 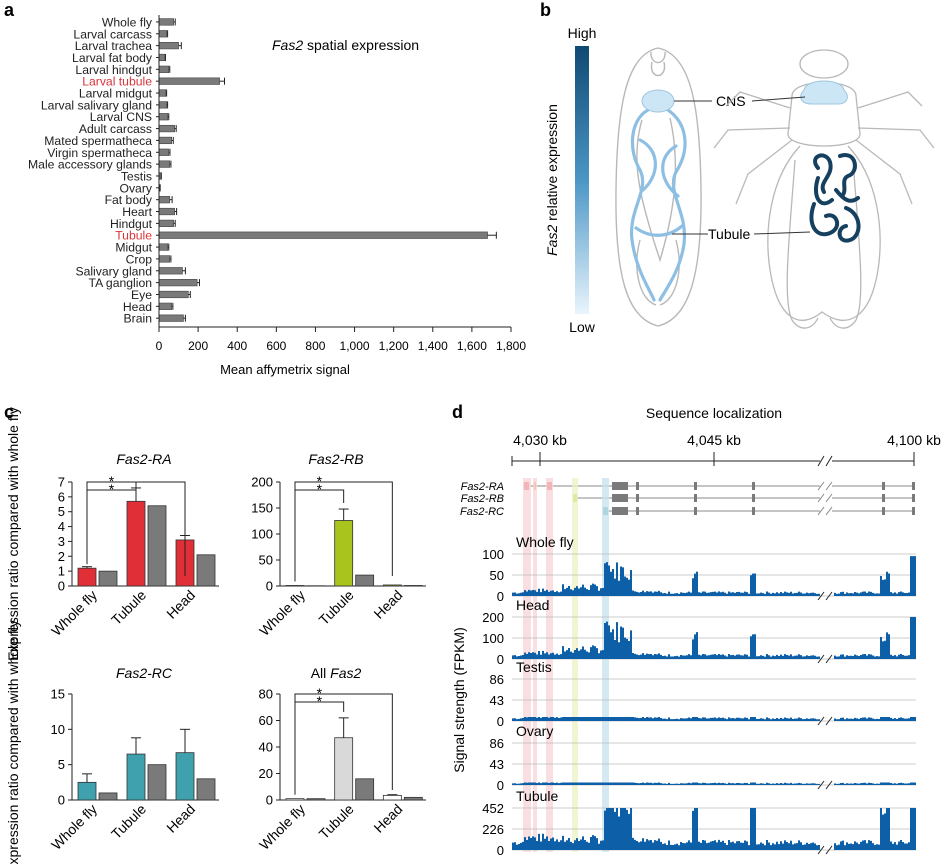 What do you see at coordinates (143, 459) in the screenshot?
I see `chart-title: Fas2-RA` at bounding box center [143, 459].